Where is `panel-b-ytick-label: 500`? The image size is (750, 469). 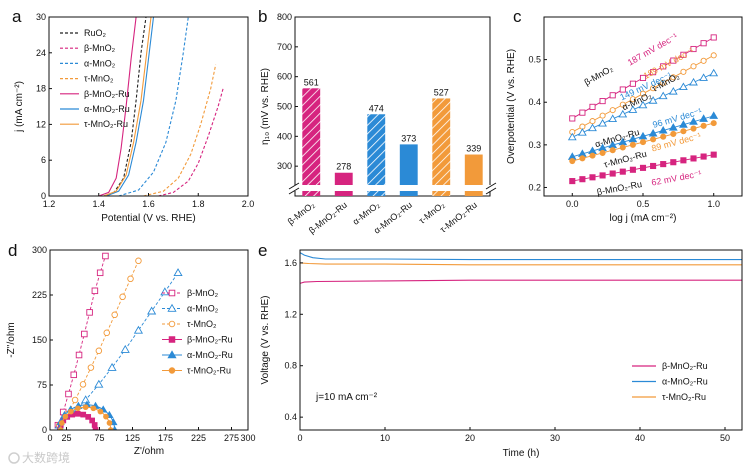
panel-b-ytick-label: 500 is located at coordinates (284, 107).